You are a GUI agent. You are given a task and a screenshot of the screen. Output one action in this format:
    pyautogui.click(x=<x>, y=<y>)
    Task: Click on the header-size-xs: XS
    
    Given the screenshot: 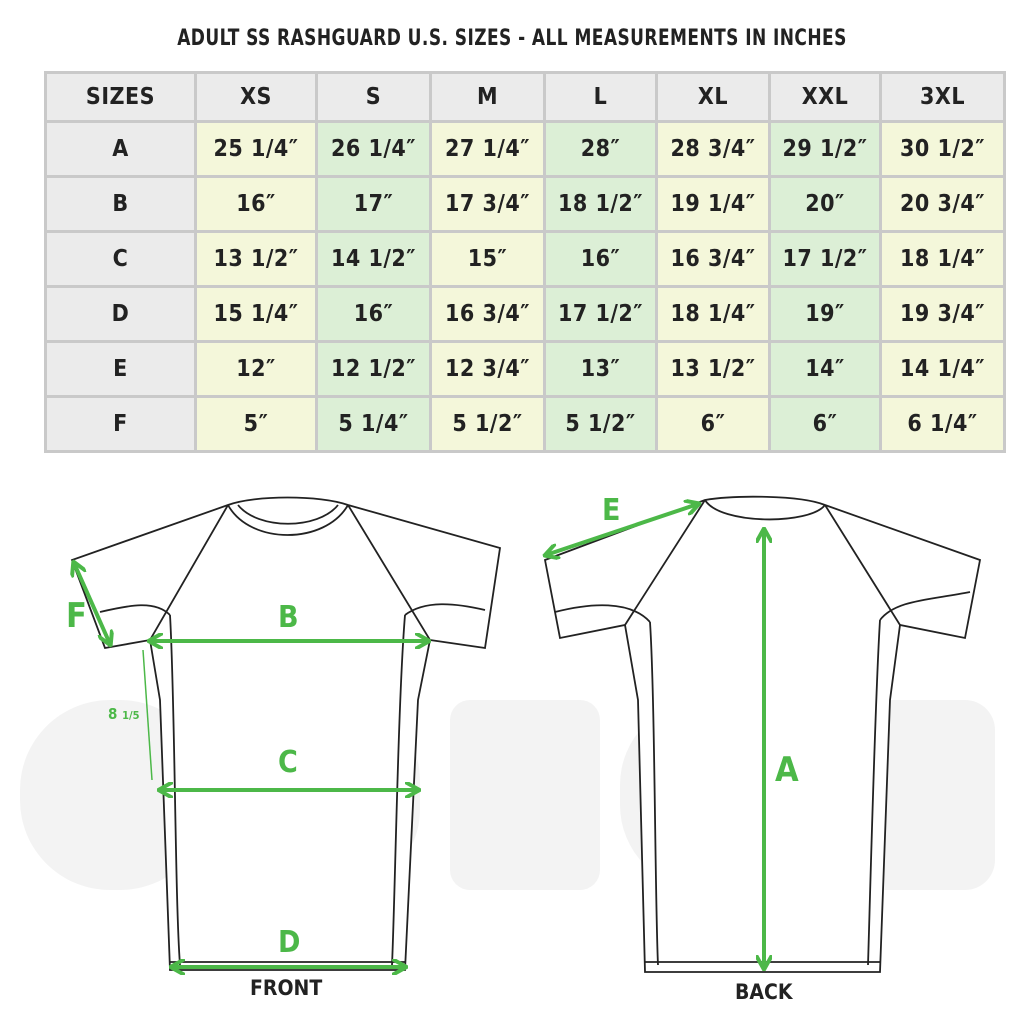 What is the action you would take?
    pyautogui.click(x=256, y=97)
    